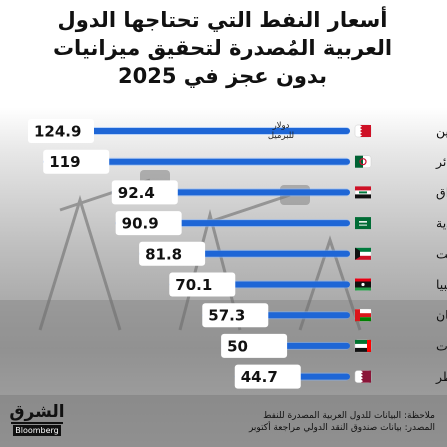 This screenshot has width=447, height=447. I want to click on bar-value: 81.8, so click(163, 254).